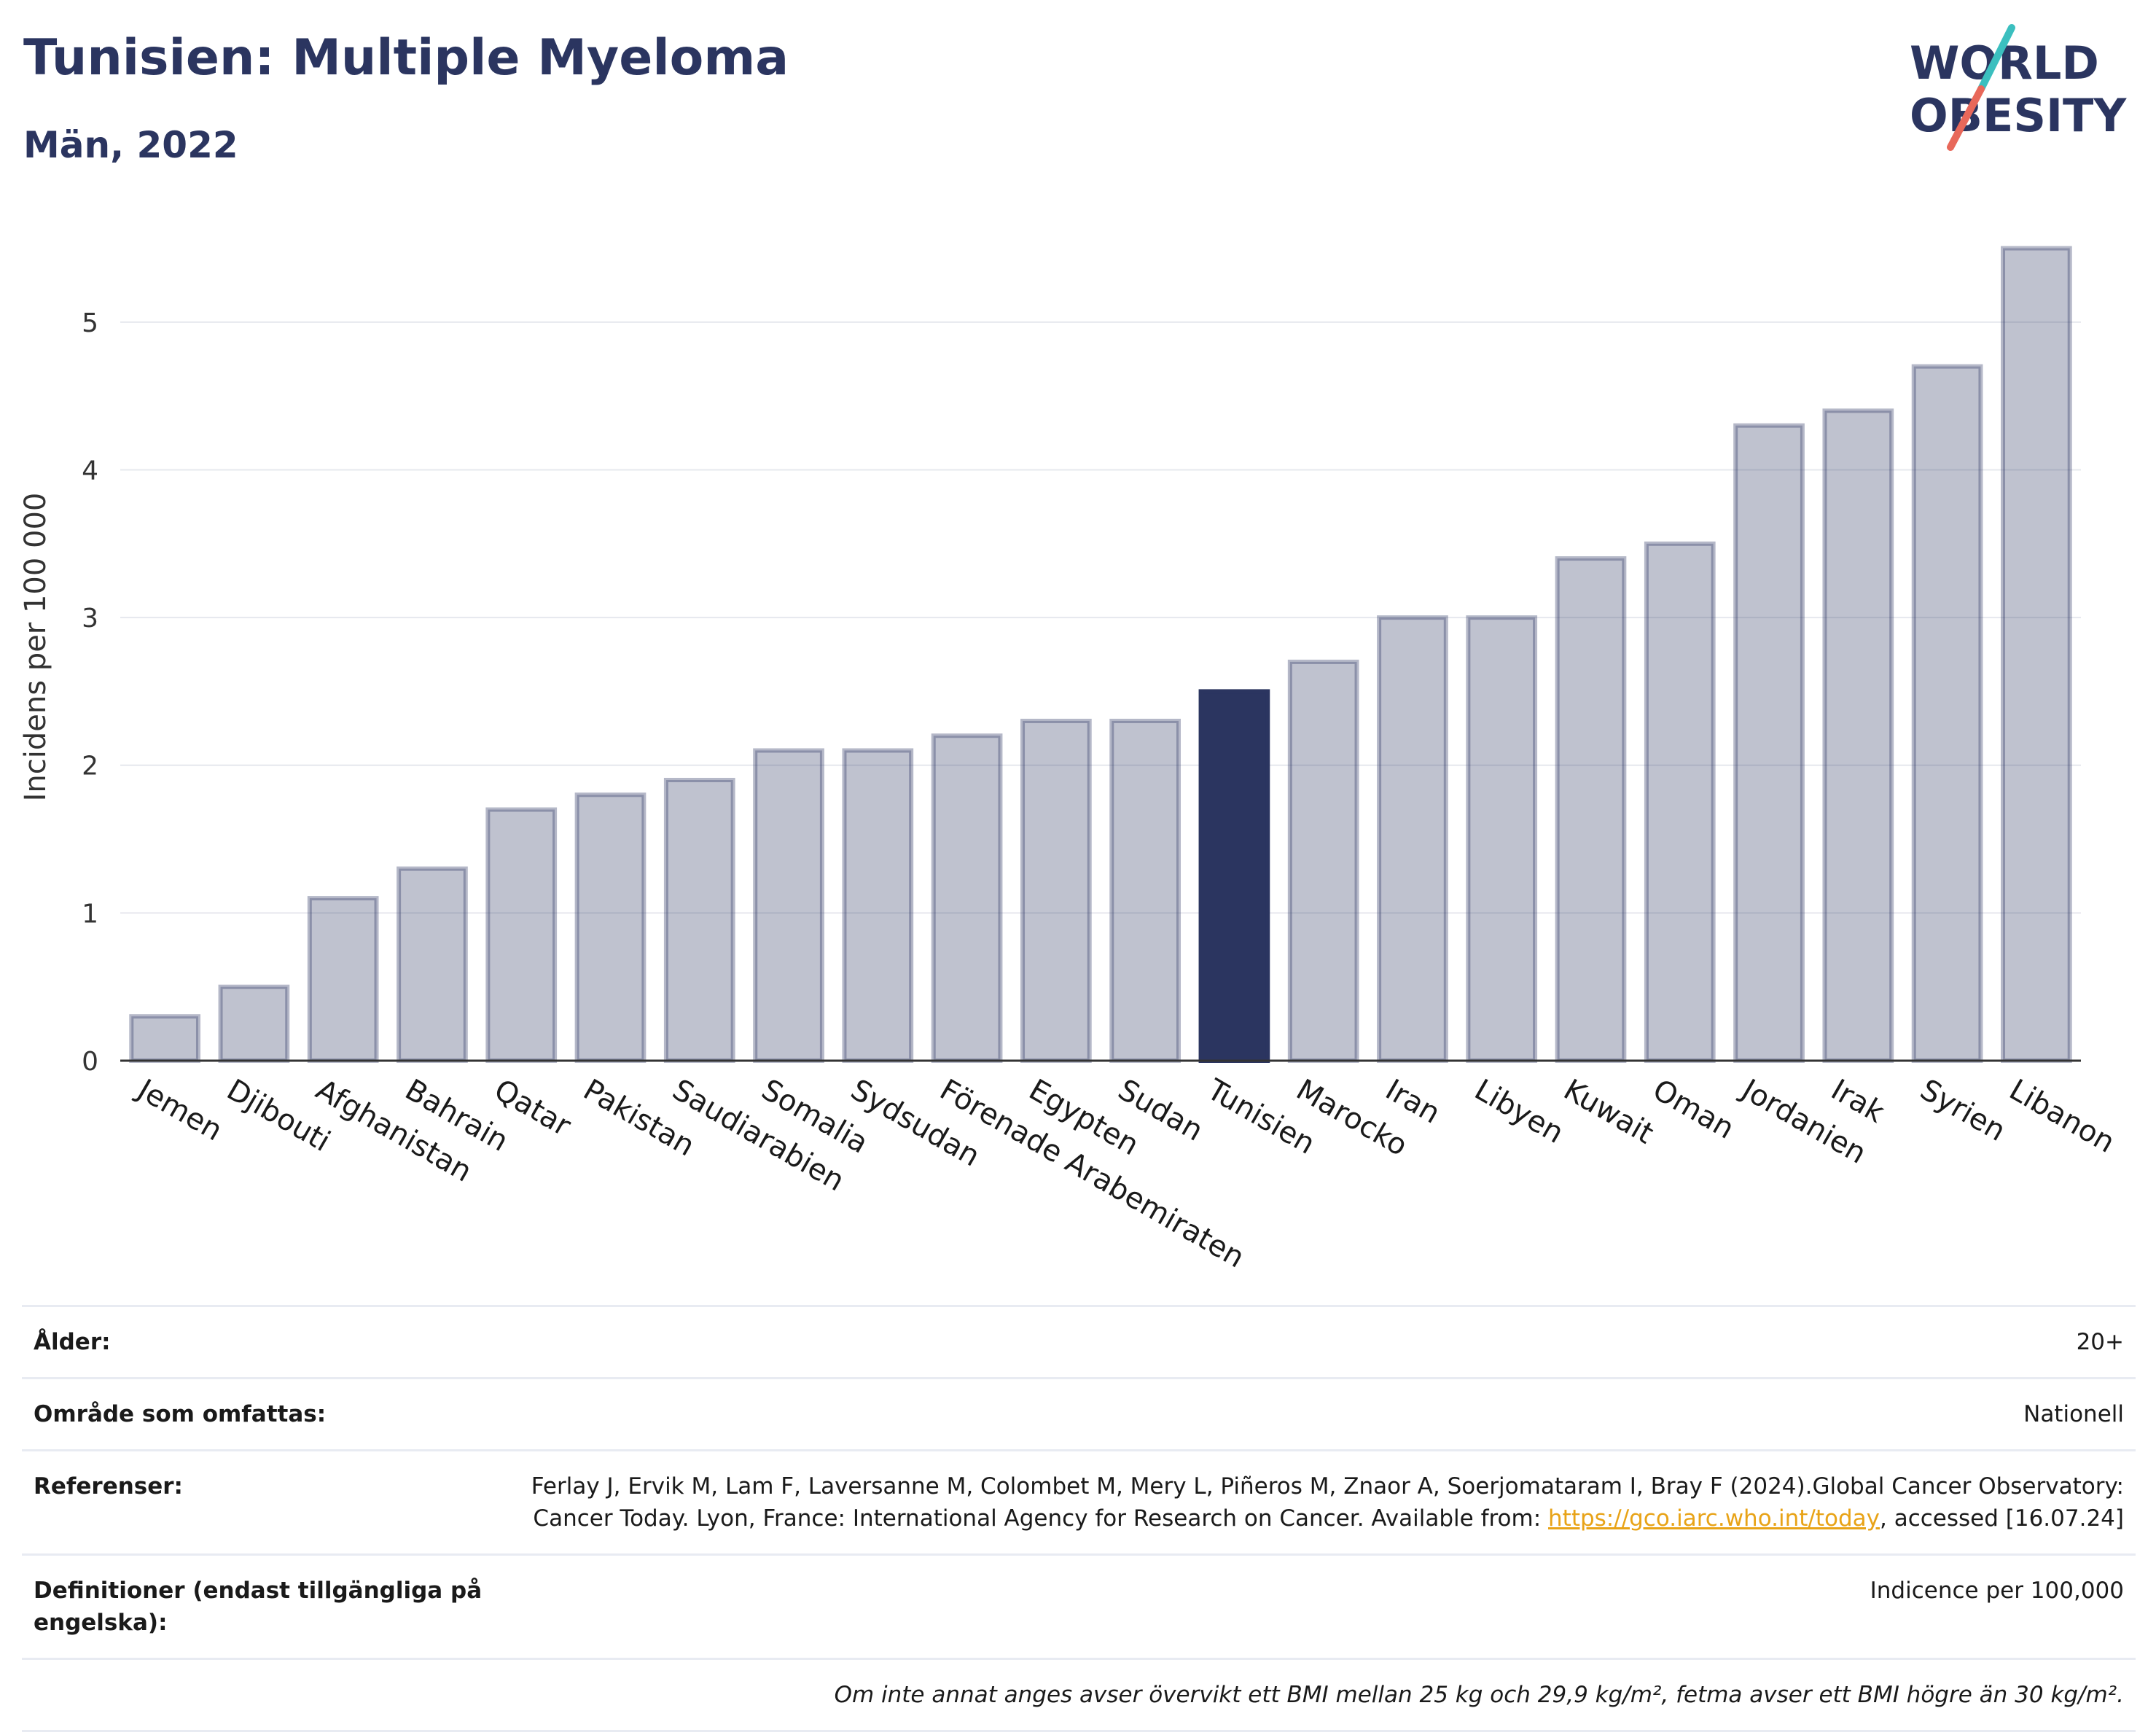 This screenshot has width=2156, height=1735. Describe the element at coordinates (2002, 1518) in the screenshot. I see `references-accessed: , accessed [16.07.24]` at that location.